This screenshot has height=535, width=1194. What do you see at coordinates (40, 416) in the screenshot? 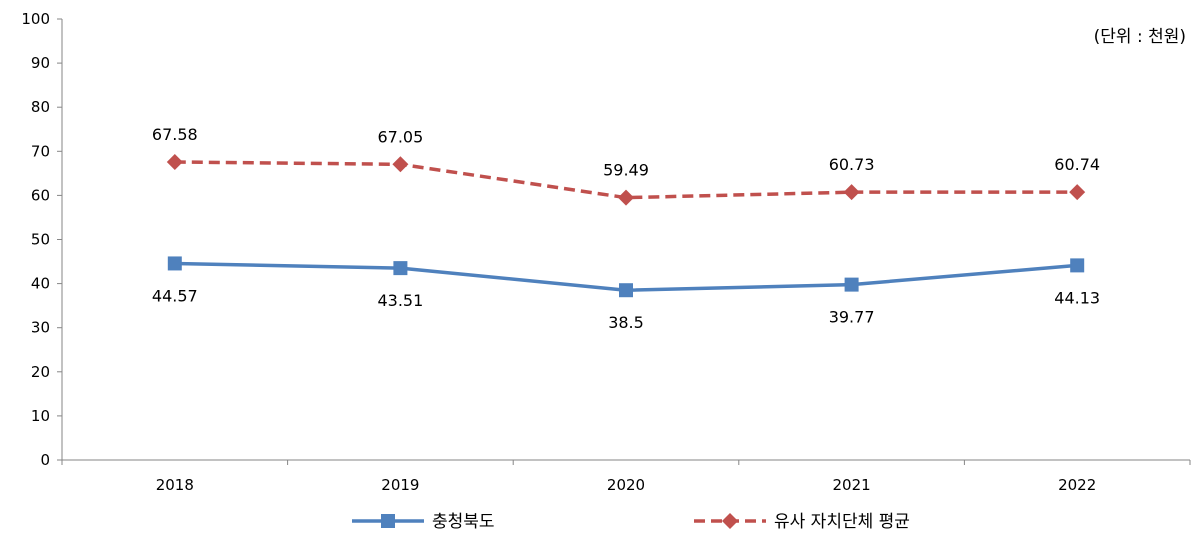
I see `y-tick-label: 10` at bounding box center [40, 416].